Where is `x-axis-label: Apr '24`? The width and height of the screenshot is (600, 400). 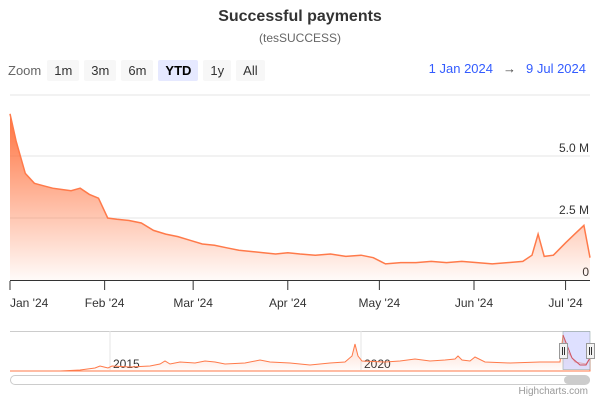
x-axis-label: Apr '24 is located at coordinates (288, 303).